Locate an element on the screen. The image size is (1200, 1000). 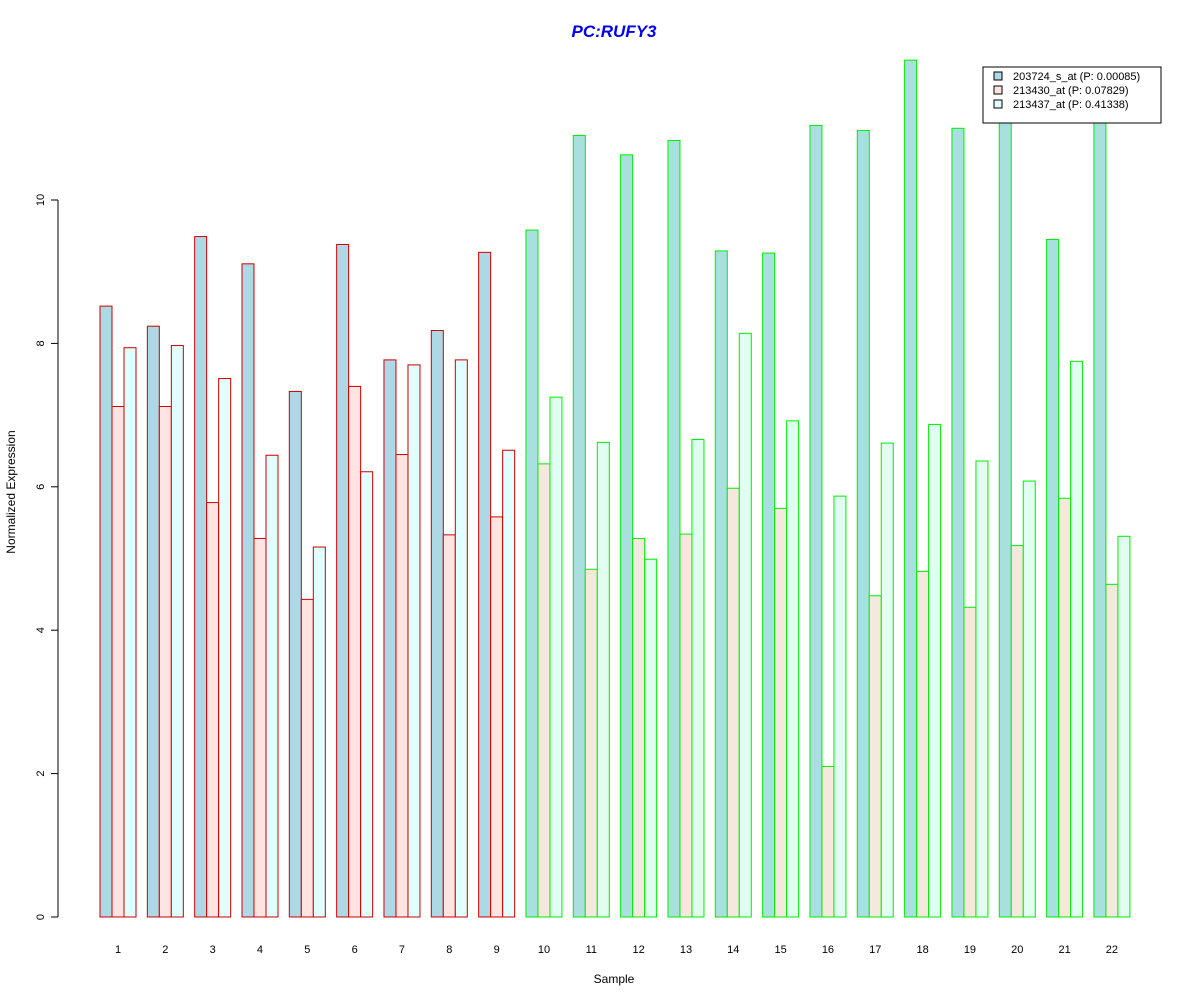
legend-label-3: 213437_at (P: 0.41338) is located at coordinates (1071, 105).